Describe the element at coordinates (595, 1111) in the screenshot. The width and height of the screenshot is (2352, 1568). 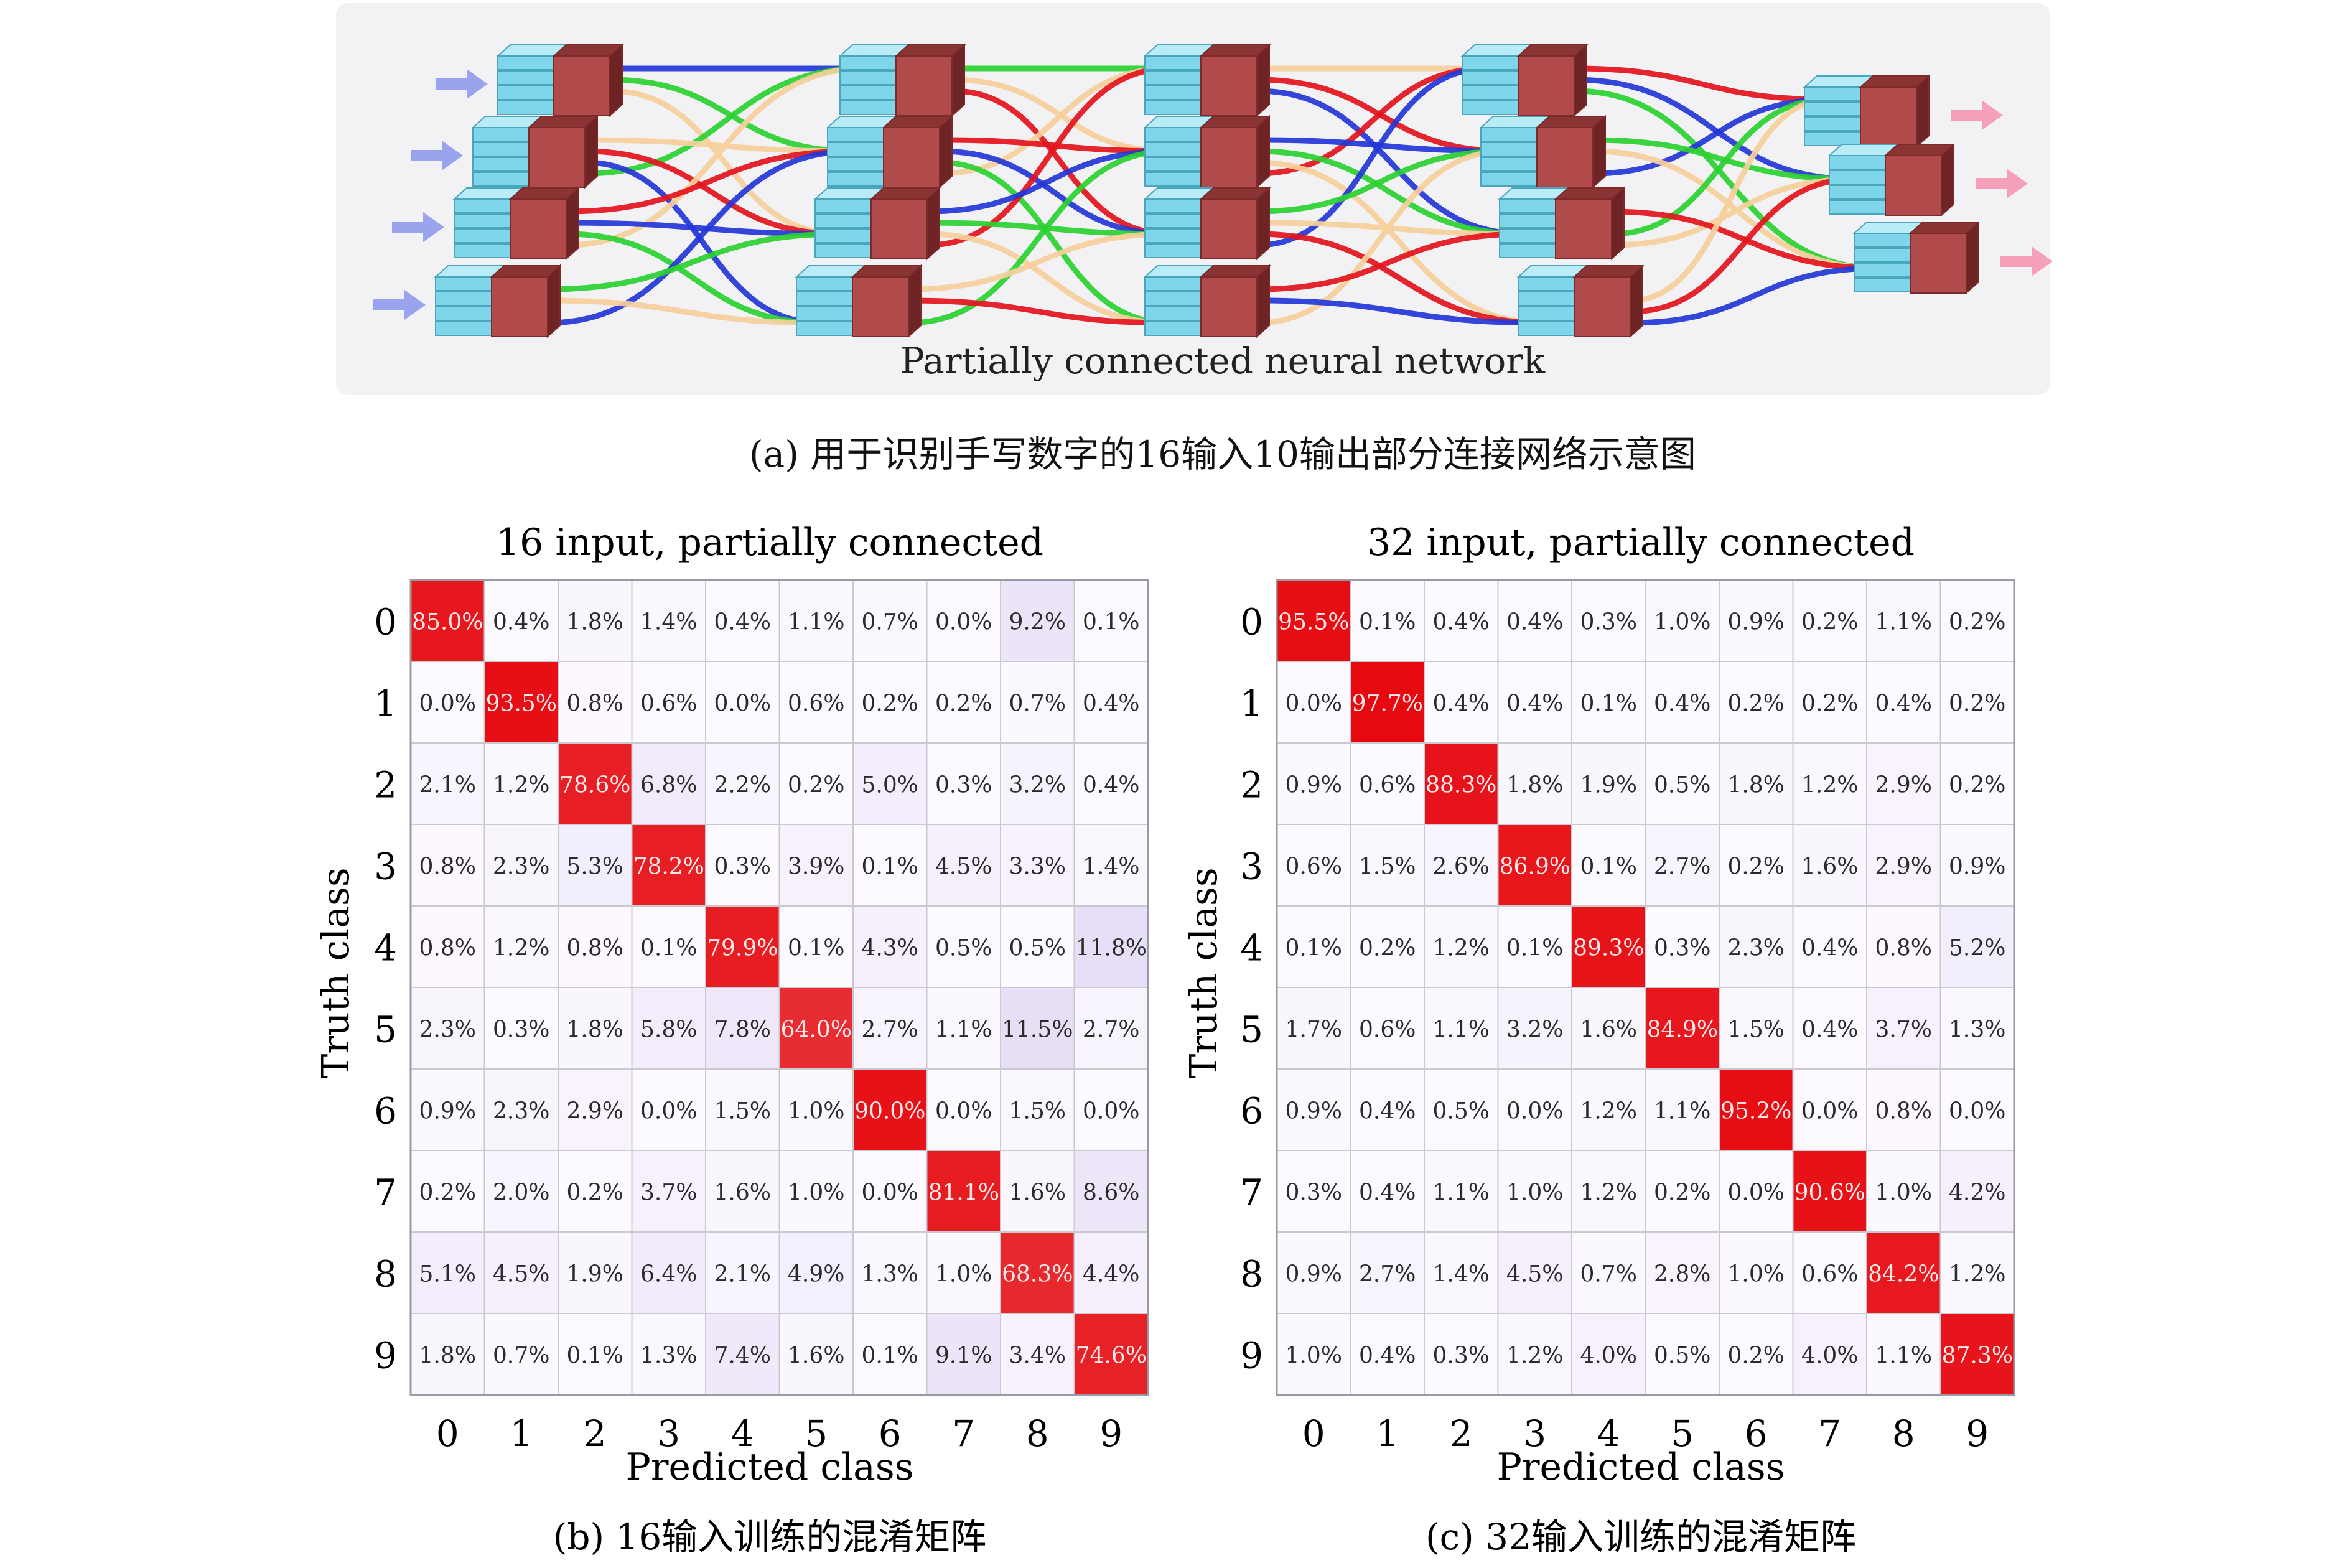
I see `cell-value-label: 2.9%` at that location.